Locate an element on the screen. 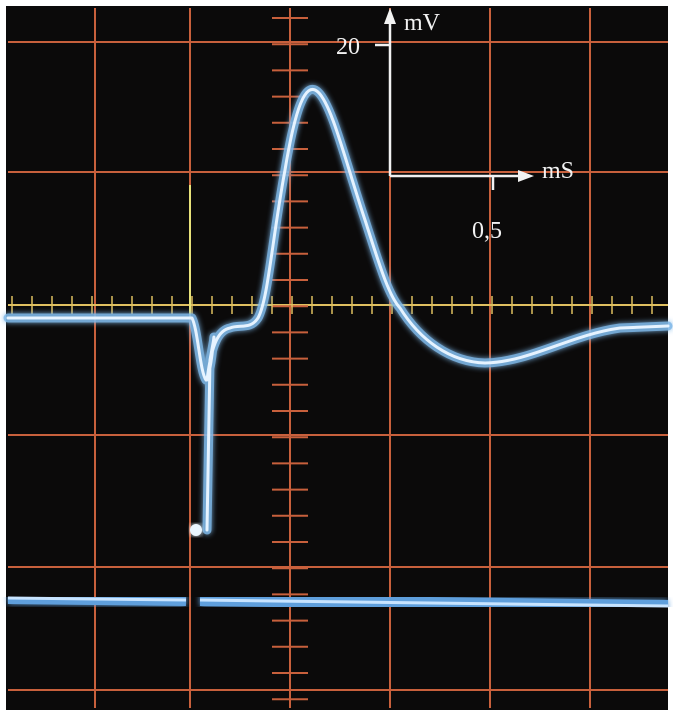 The height and width of the screenshot is (717, 673). baseline-core is located at coordinates (338, 602).